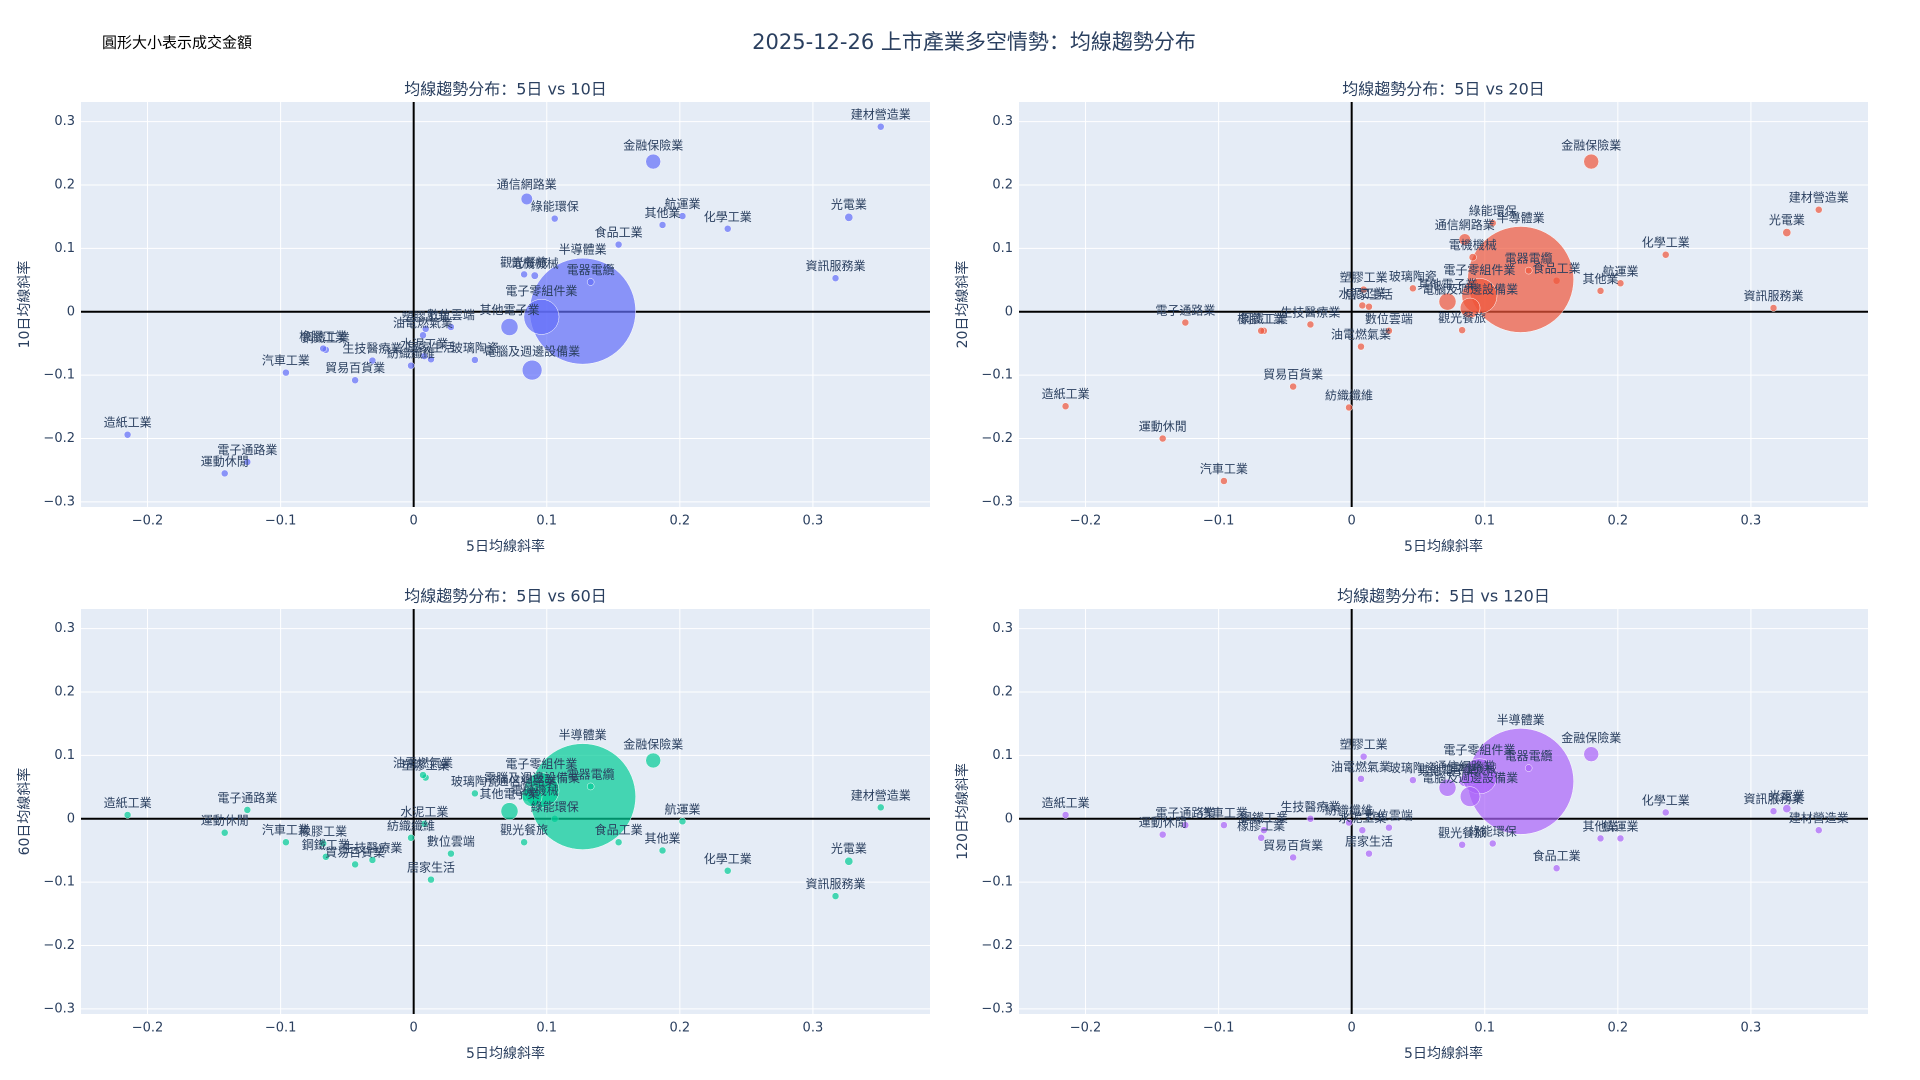 This screenshot has height=1080, width=1920. I want to click on point-label: 觀光餐旅, so click(1462, 832).